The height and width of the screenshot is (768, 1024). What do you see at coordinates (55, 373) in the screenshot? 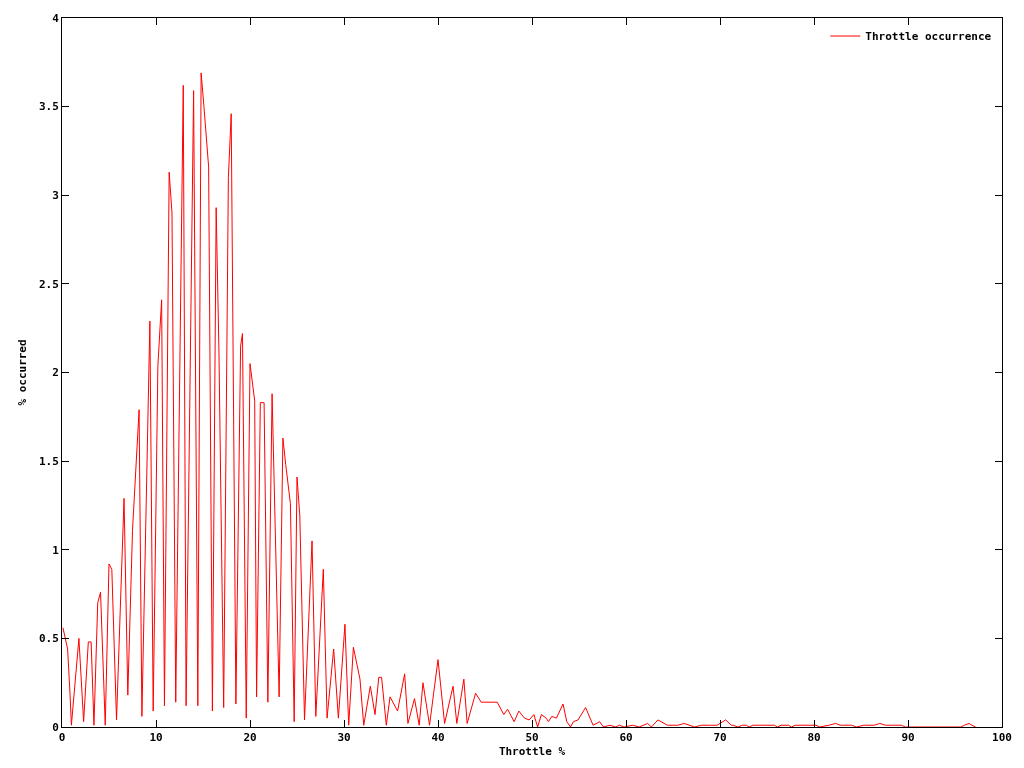
I see `y-tick-label: 2` at bounding box center [55, 373].